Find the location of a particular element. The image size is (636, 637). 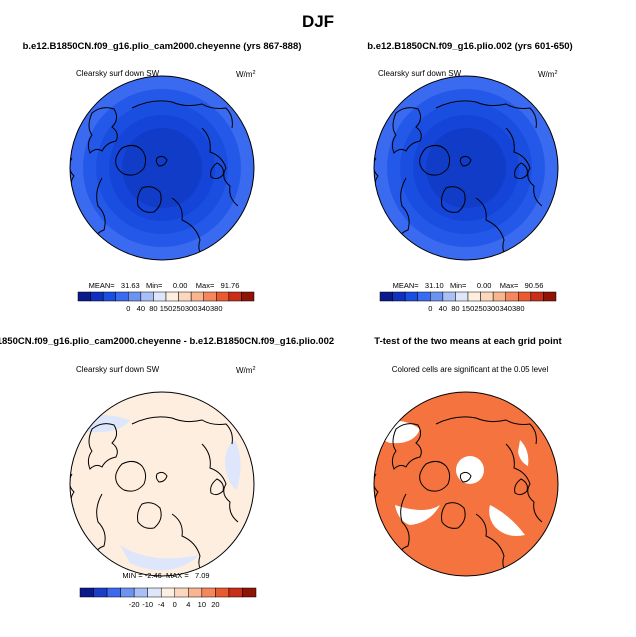

panel-1-map is located at coordinates (162, 168).